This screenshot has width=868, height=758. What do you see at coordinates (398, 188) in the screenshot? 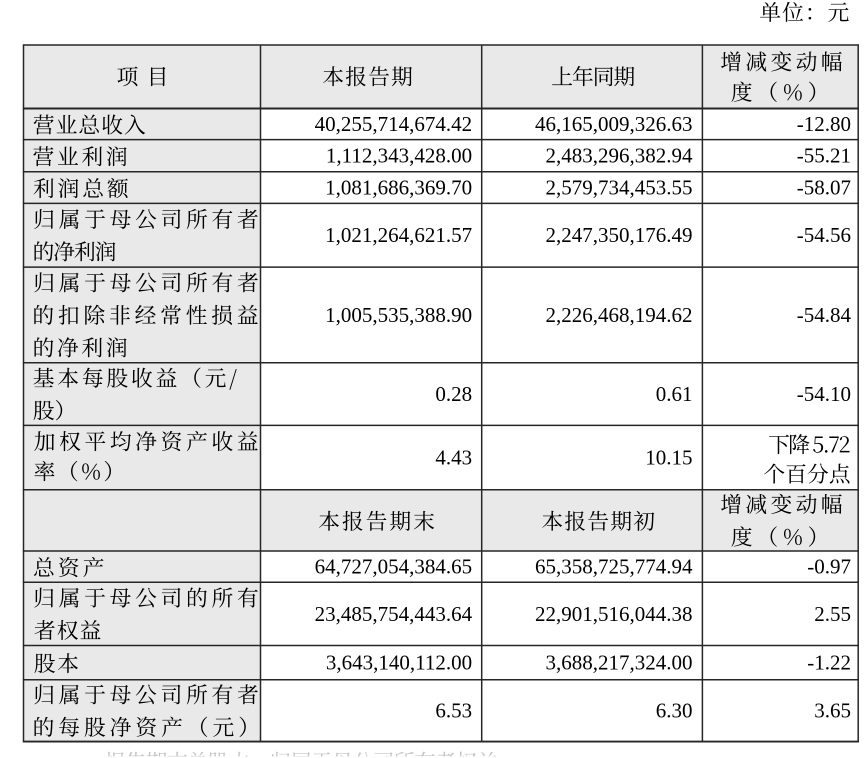
I see `svg-text: 1,081,686,369.70` at bounding box center [398, 188].